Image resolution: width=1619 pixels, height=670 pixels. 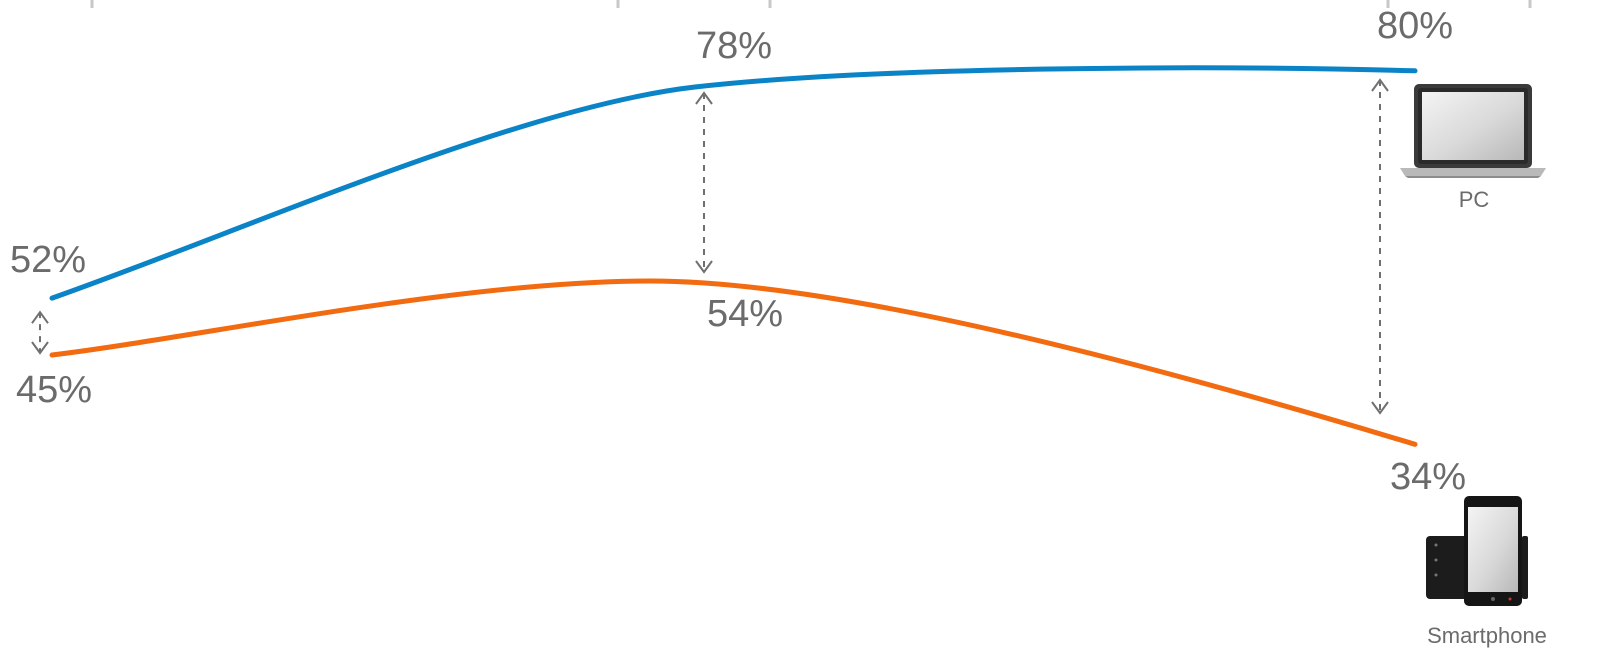 I want to click on top-ticks, so click(x=811, y=4).